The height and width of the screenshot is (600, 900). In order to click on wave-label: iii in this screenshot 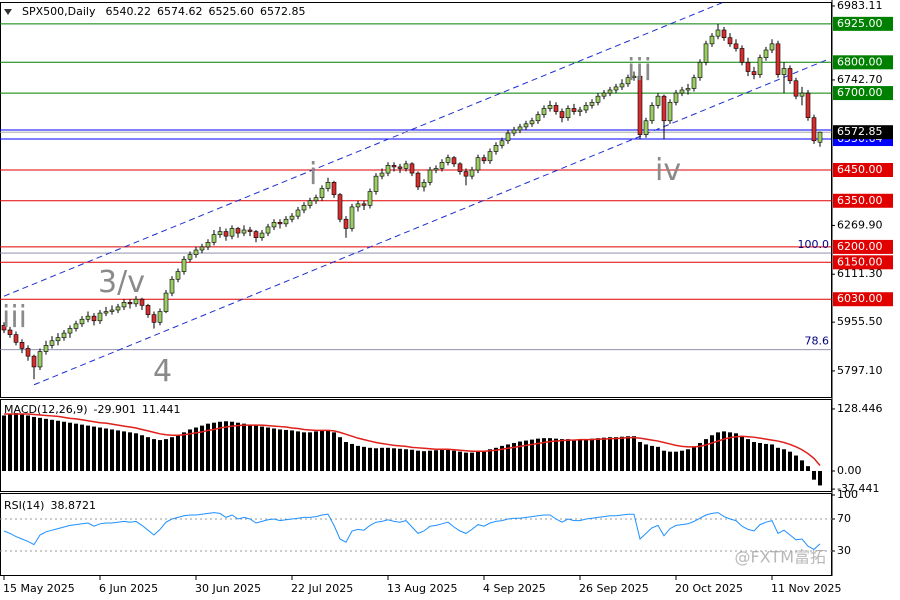, I will do `click(14, 317)`.